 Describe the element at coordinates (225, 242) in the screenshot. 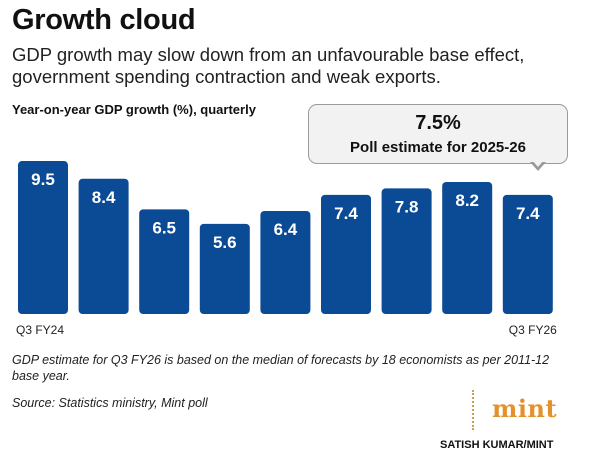

I see `bar-value-label-3: 5.6` at that location.